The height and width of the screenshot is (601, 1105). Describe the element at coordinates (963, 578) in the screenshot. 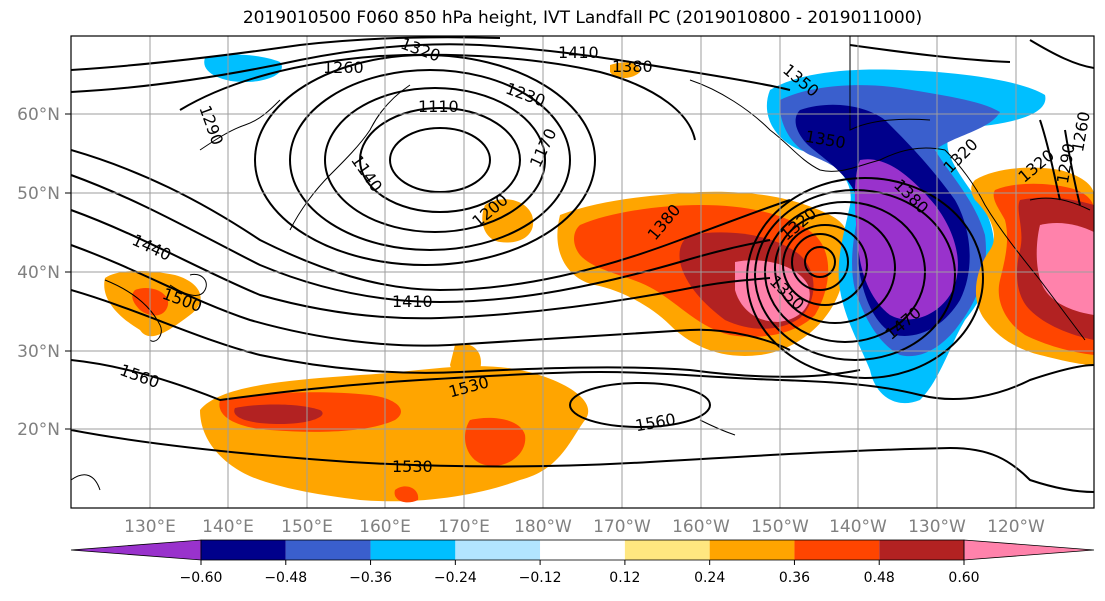

I see `colorbar-tick-label: 0.60` at that location.